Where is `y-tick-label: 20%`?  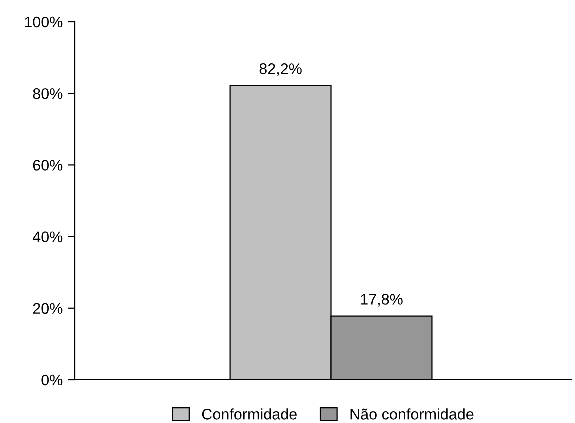 y-tick-label: 20% is located at coordinates (48, 308).